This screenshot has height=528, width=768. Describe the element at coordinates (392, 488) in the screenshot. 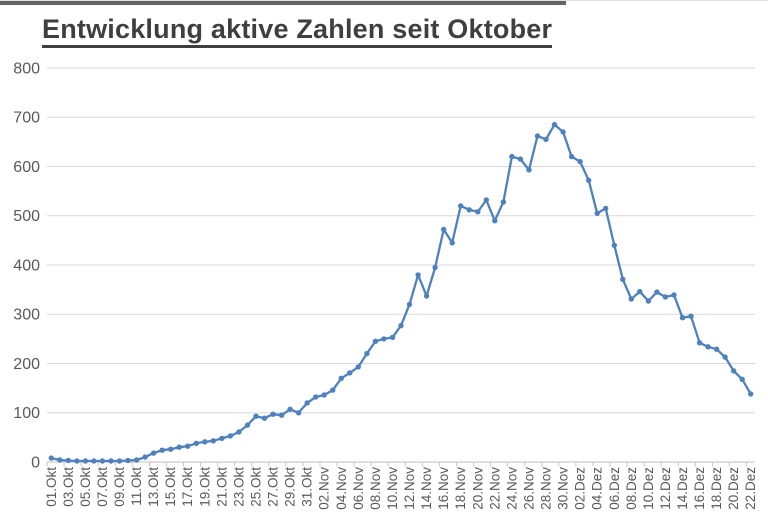

I see `x-axis-label: 10.Nov` at that location.